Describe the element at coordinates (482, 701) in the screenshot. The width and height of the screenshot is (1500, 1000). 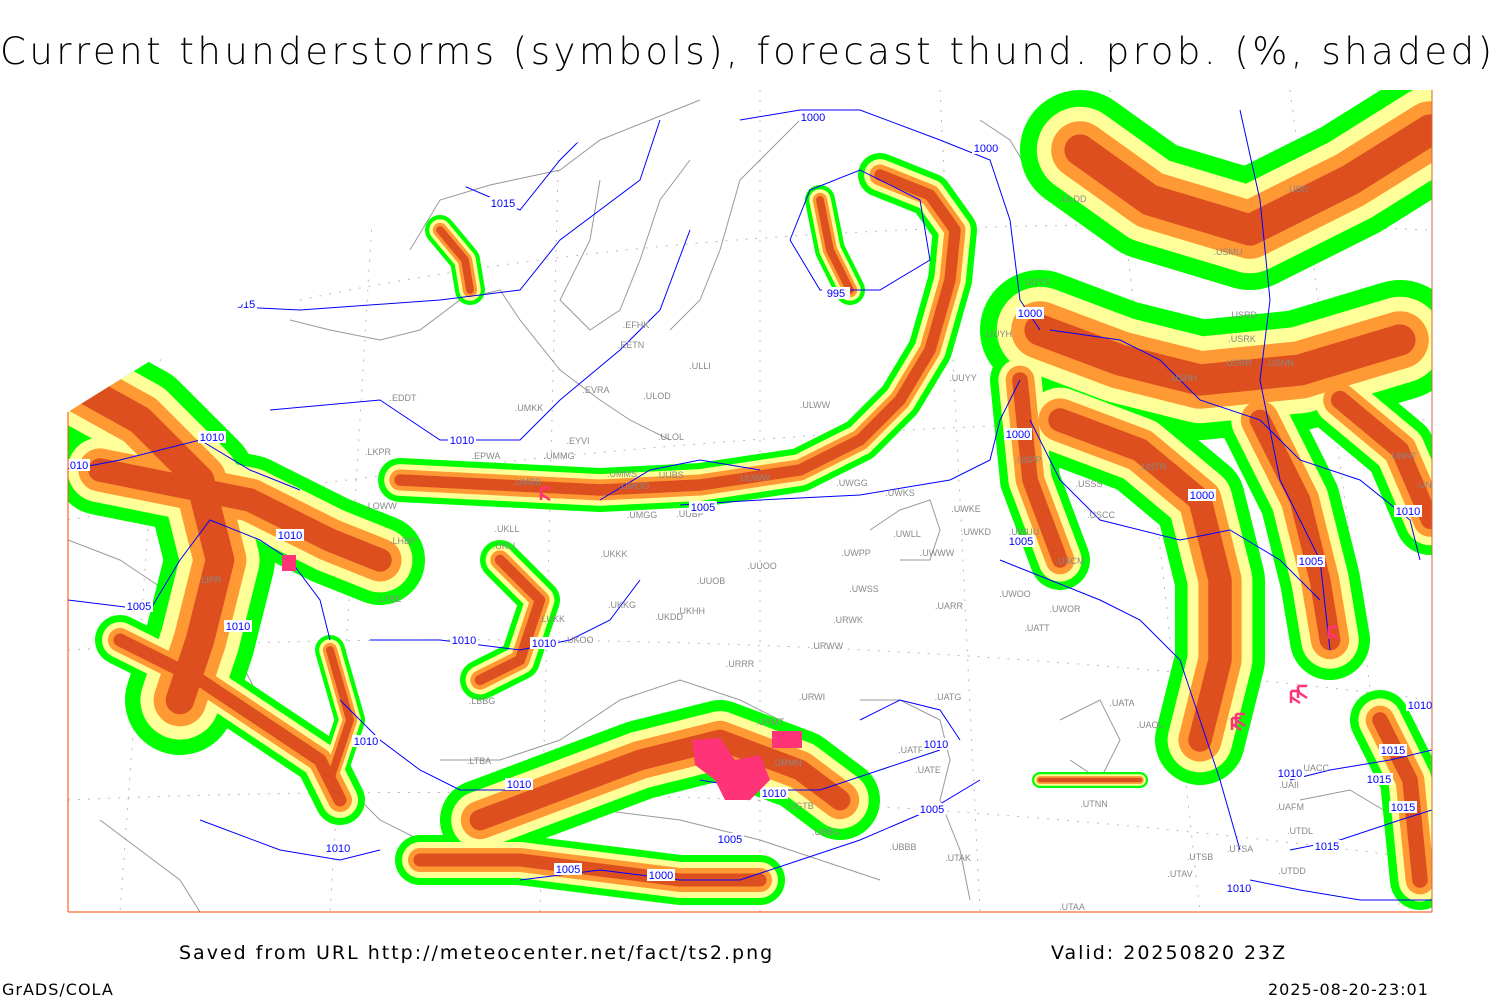
I see `station-label: .LBBG` at that location.